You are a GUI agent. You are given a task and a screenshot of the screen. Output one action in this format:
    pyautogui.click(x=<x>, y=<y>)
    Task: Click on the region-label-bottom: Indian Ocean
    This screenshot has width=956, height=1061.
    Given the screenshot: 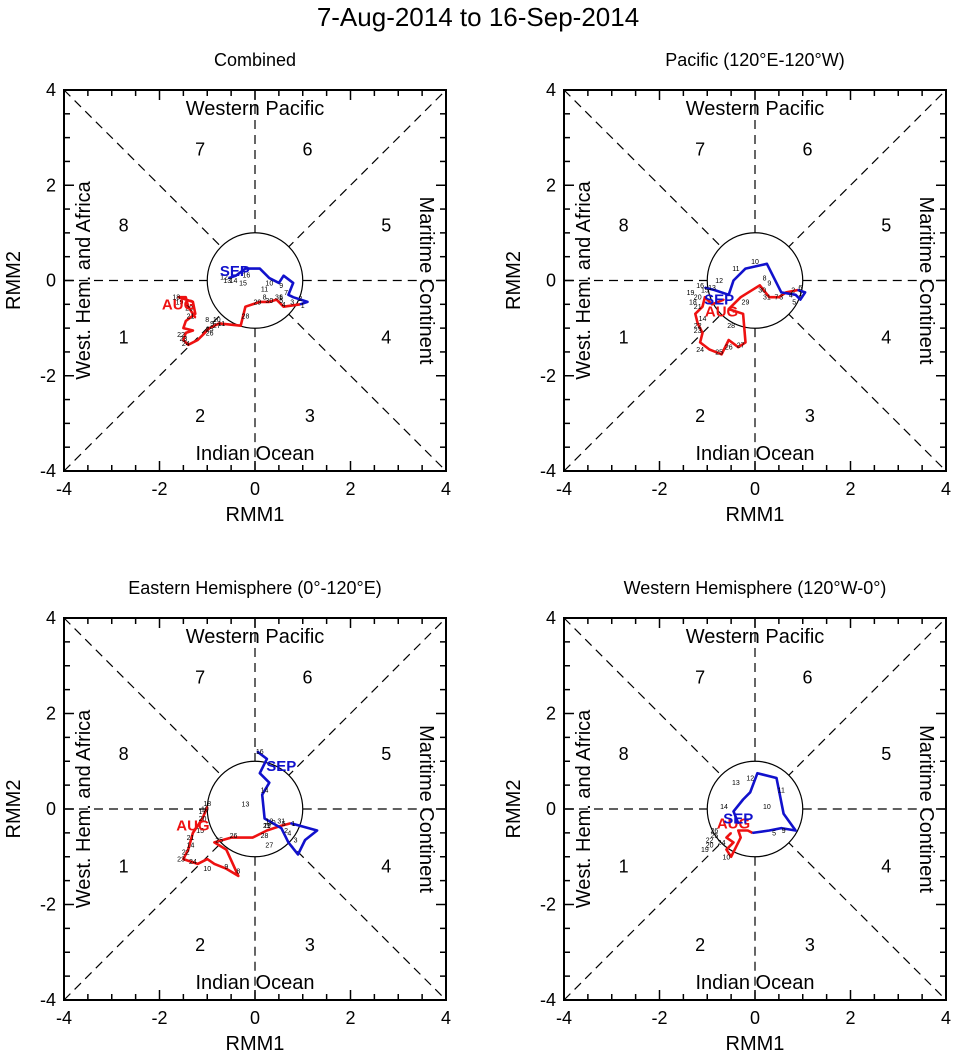 What is the action you would take?
    pyautogui.click(x=255, y=983)
    